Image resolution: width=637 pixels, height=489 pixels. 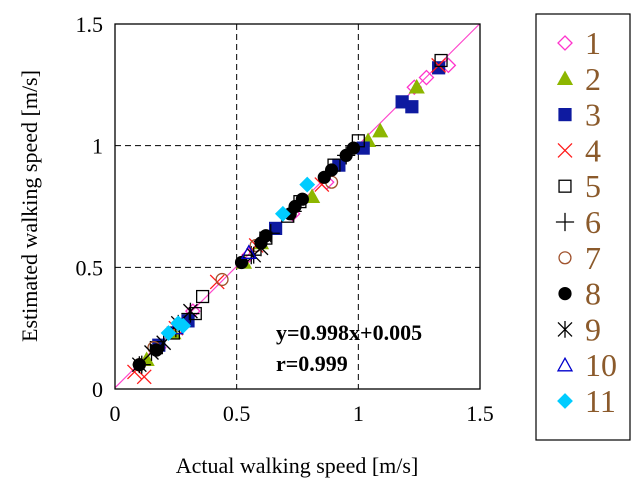 I want to click on x-tick-label: 1.5, so click(x=480, y=413).